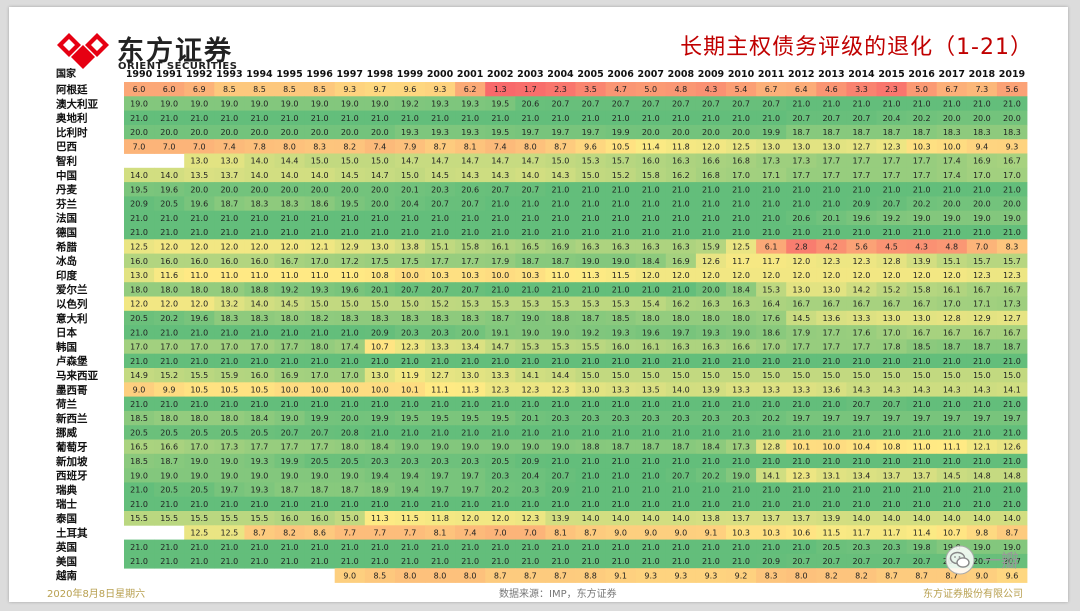  I want to click on cell-value: 8.2, so click(349, 146).